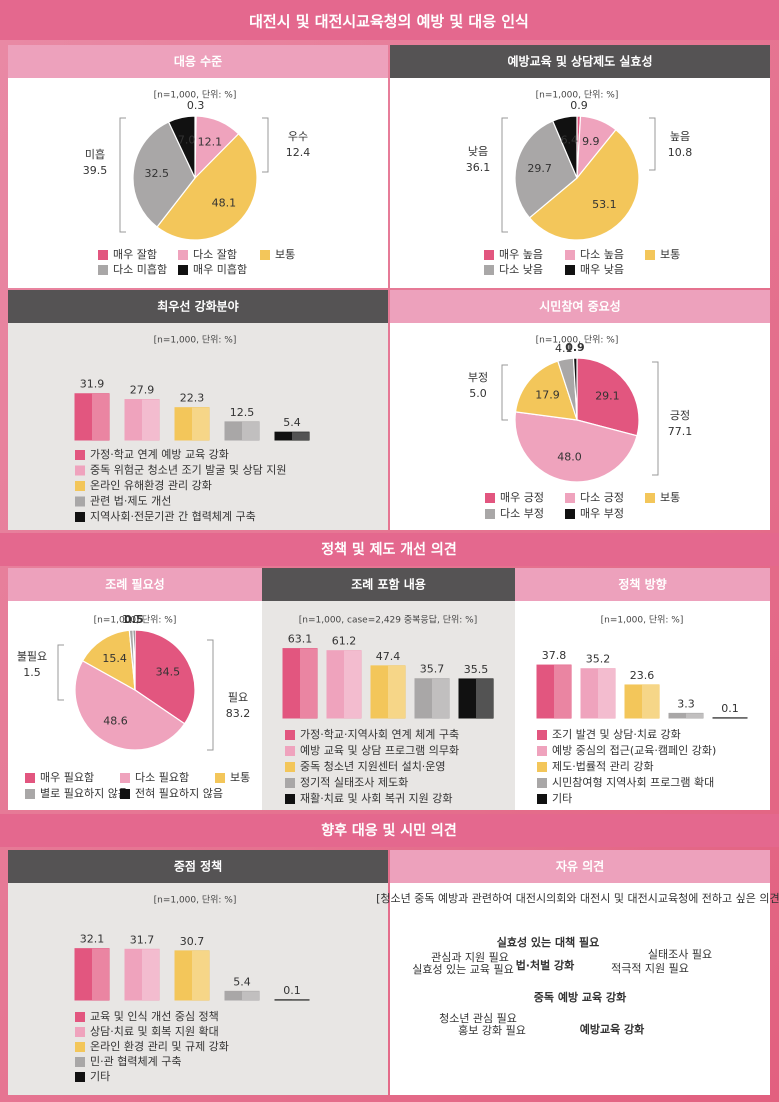 The width and height of the screenshot is (779, 1102). Describe the element at coordinates (642, 675) in the screenshot. I see `bar-value: 23.6` at that location.